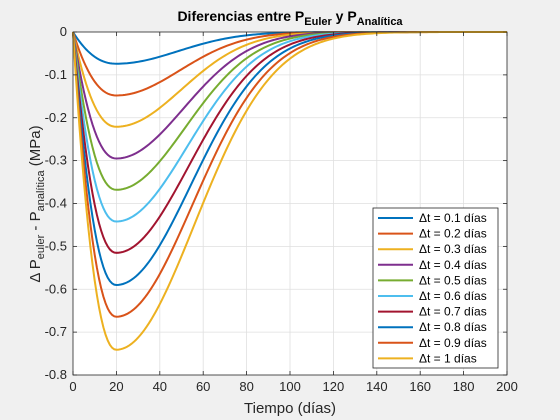 Image resolution: width=560 pixels, height=420 pixels. What do you see at coordinates (240, 16) in the screenshot?
I see `title-main: Diferencias entre P` at bounding box center [240, 16].